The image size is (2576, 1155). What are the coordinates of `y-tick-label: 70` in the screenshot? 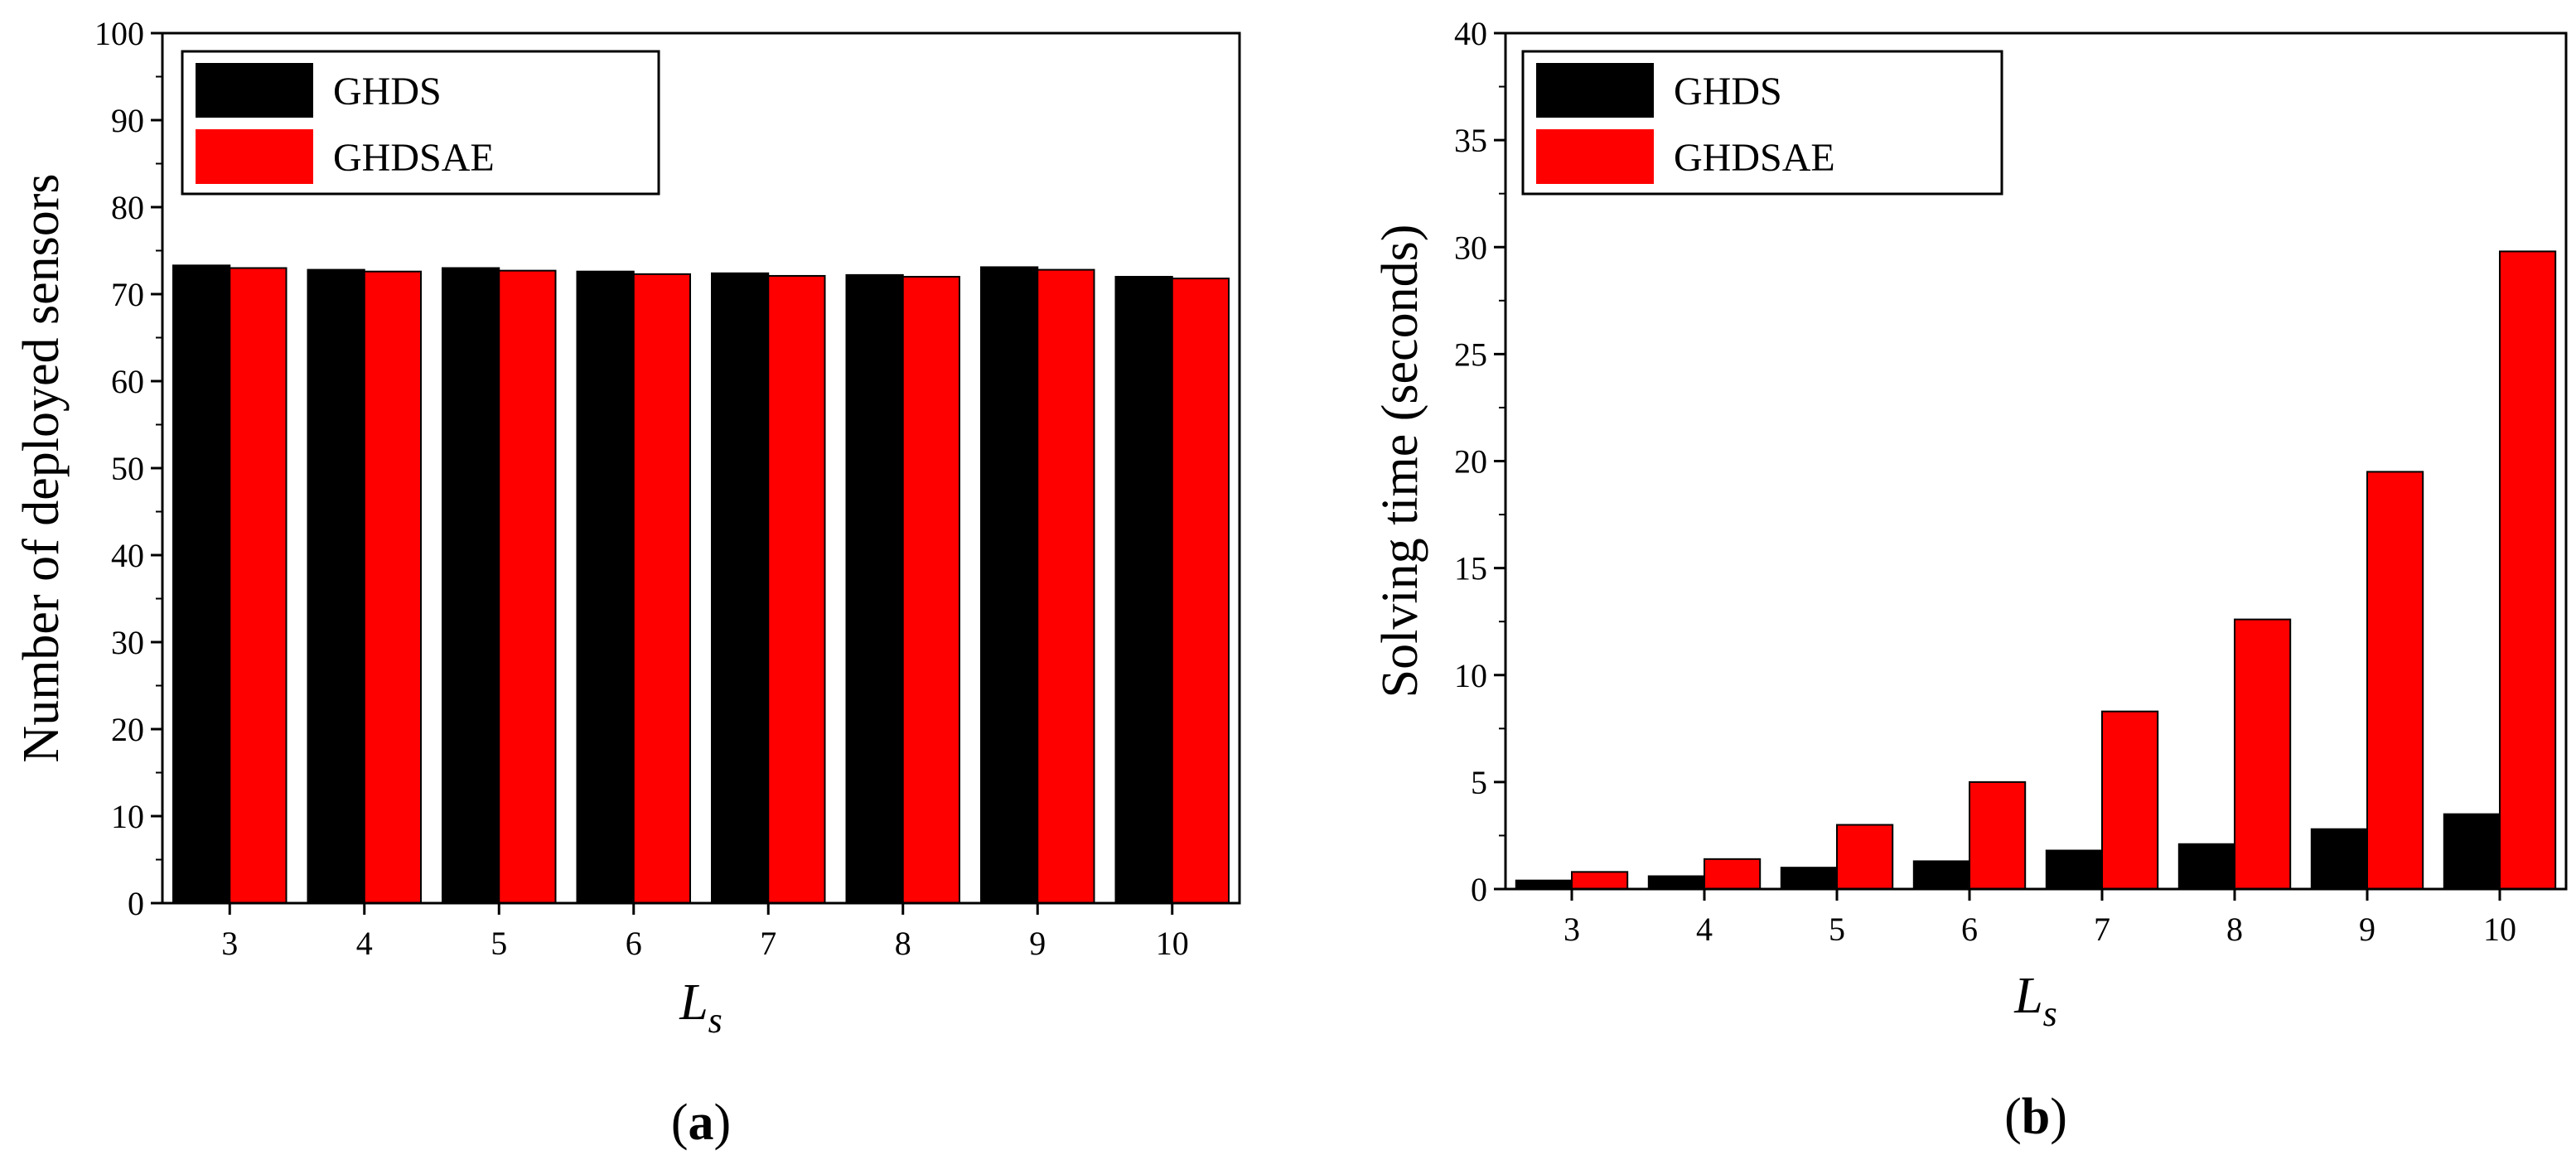 It's located at (127, 294).